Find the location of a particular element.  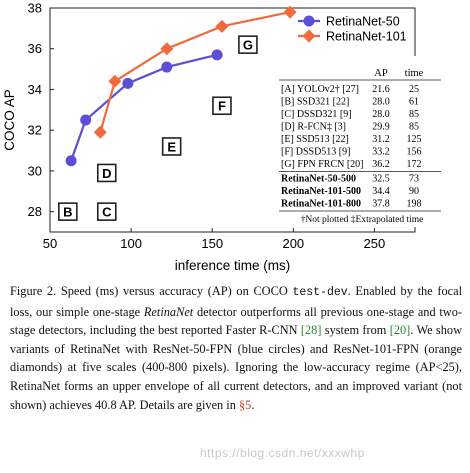

watermark: https://blog.csdn.net/xxxwhp is located at coordinates (282, 453).